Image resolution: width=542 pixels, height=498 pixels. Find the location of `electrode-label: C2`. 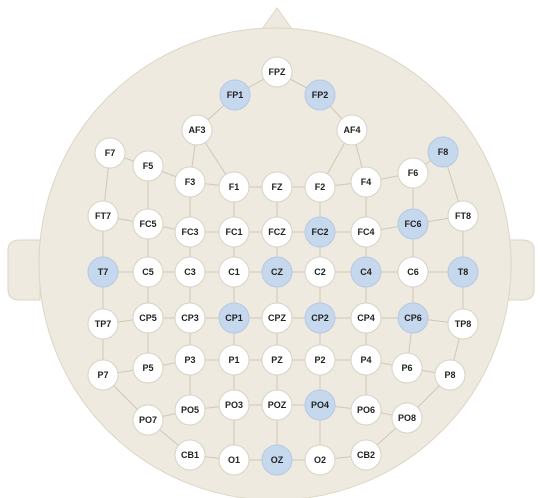

electrode-label: C2 is located at coordinates (320, 272).